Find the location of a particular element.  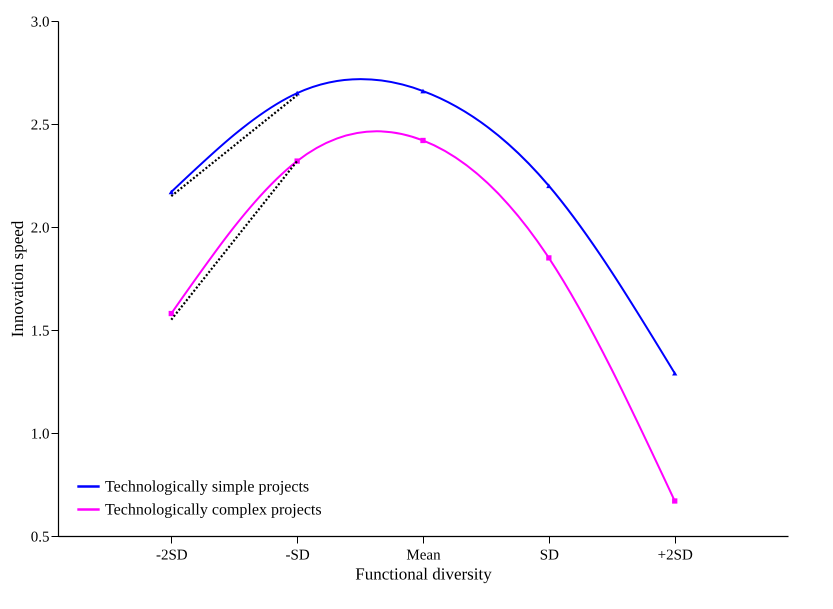

y-tick-label: 1.5 is located at coordinates (40, 332).